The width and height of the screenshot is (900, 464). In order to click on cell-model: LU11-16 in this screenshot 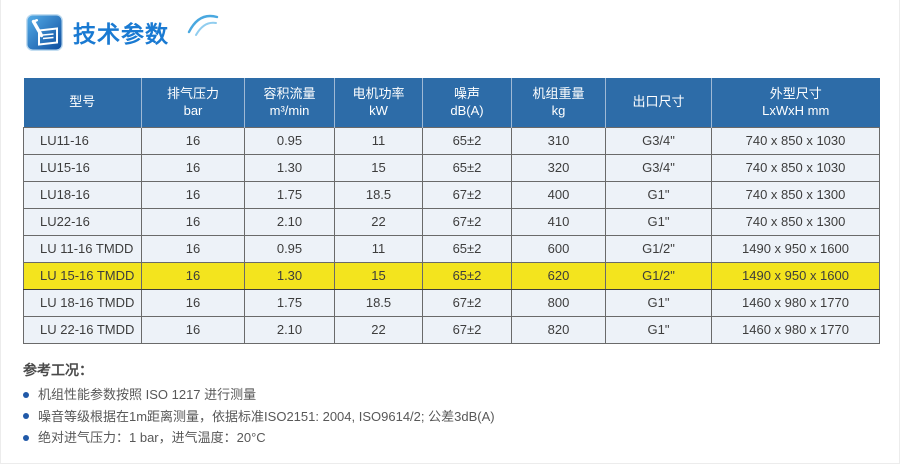, I will do `click(82, 140)`.